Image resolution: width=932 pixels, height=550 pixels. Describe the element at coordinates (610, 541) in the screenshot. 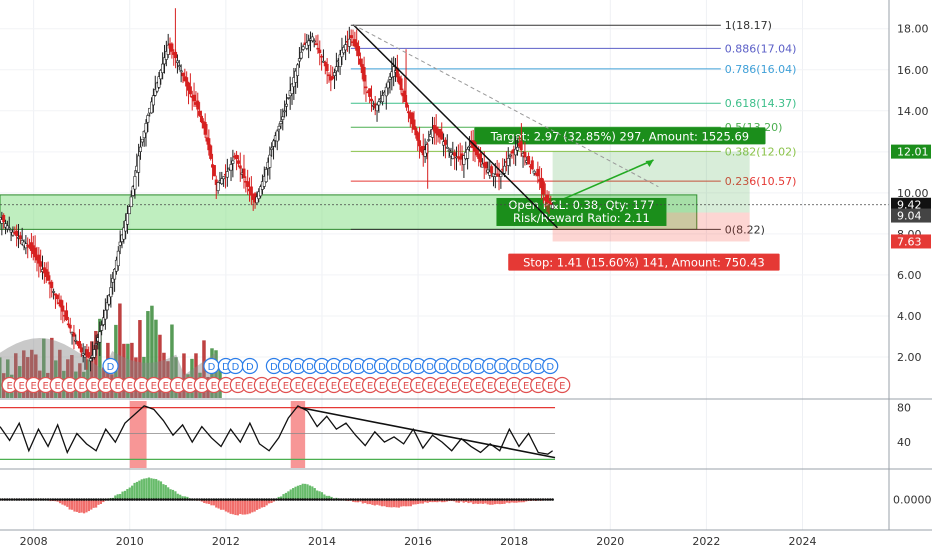

I see `year-tick: 2020` at that location.